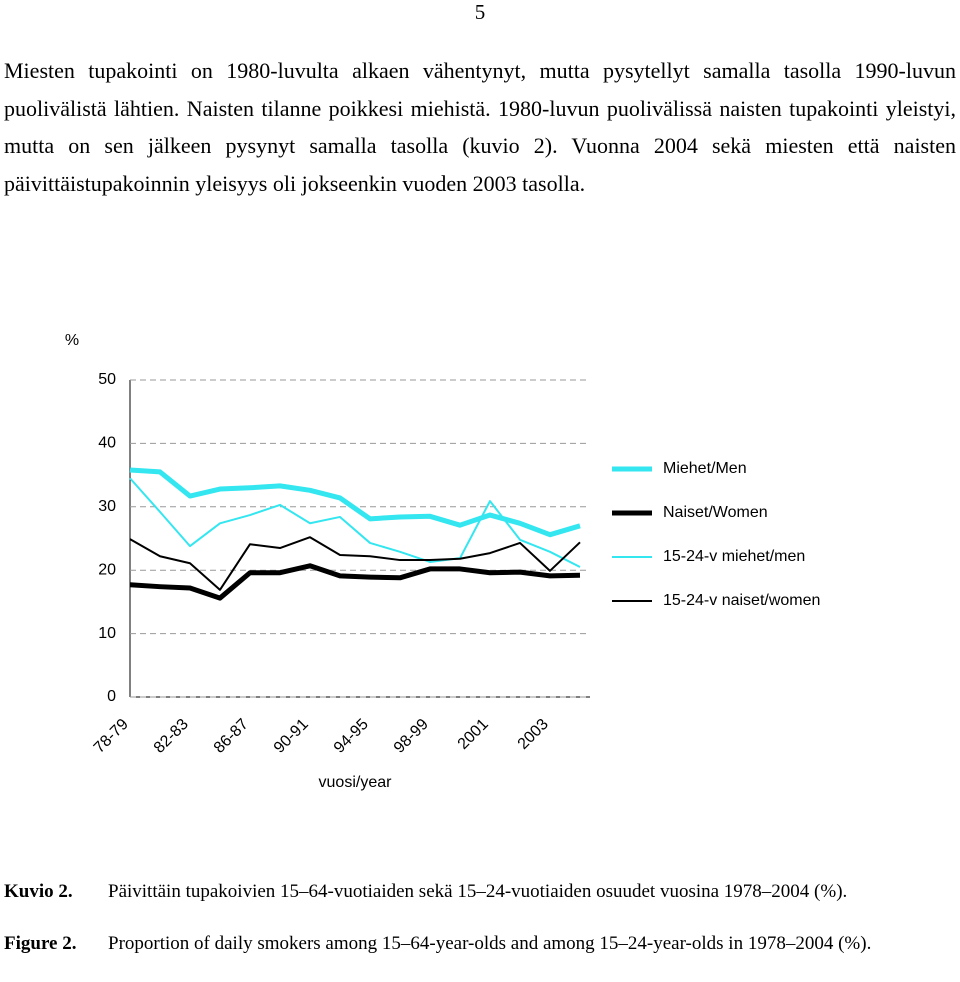  Describe the element at coordinates (734, 556) in the screenshot. I see `legend-label: 15-24-v miehet/men` at that location.